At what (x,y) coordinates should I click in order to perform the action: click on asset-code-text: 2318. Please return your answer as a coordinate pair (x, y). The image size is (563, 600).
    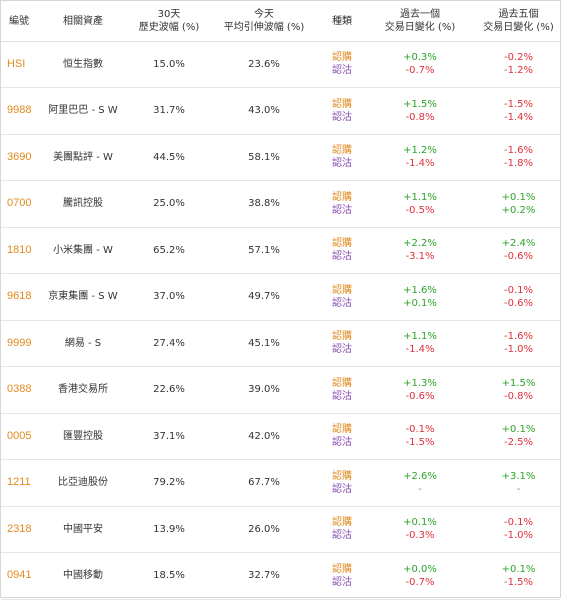
    Looking at the image, I should click on (19, 528).